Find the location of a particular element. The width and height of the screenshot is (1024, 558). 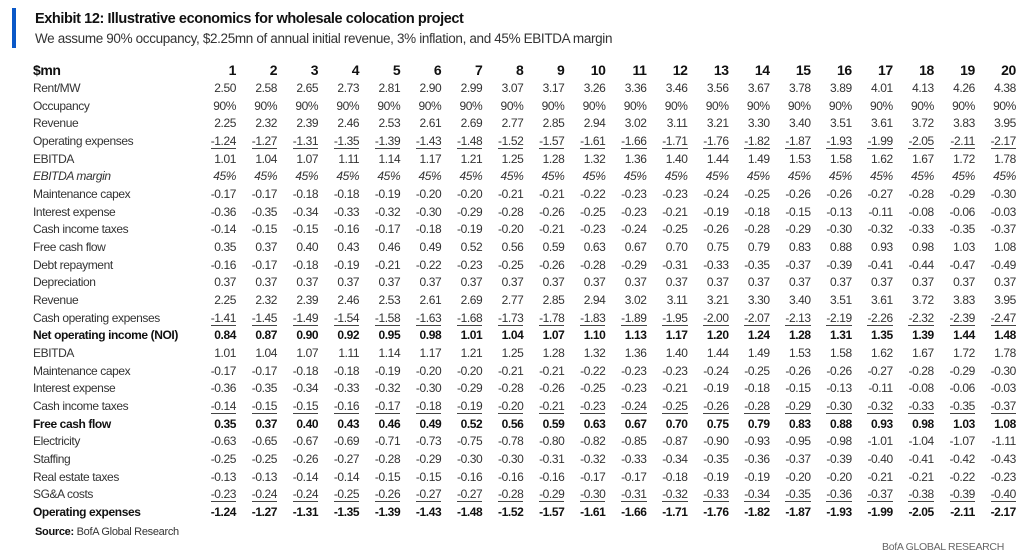

cell-value: 0.98 is located at coordinates (923, 423).